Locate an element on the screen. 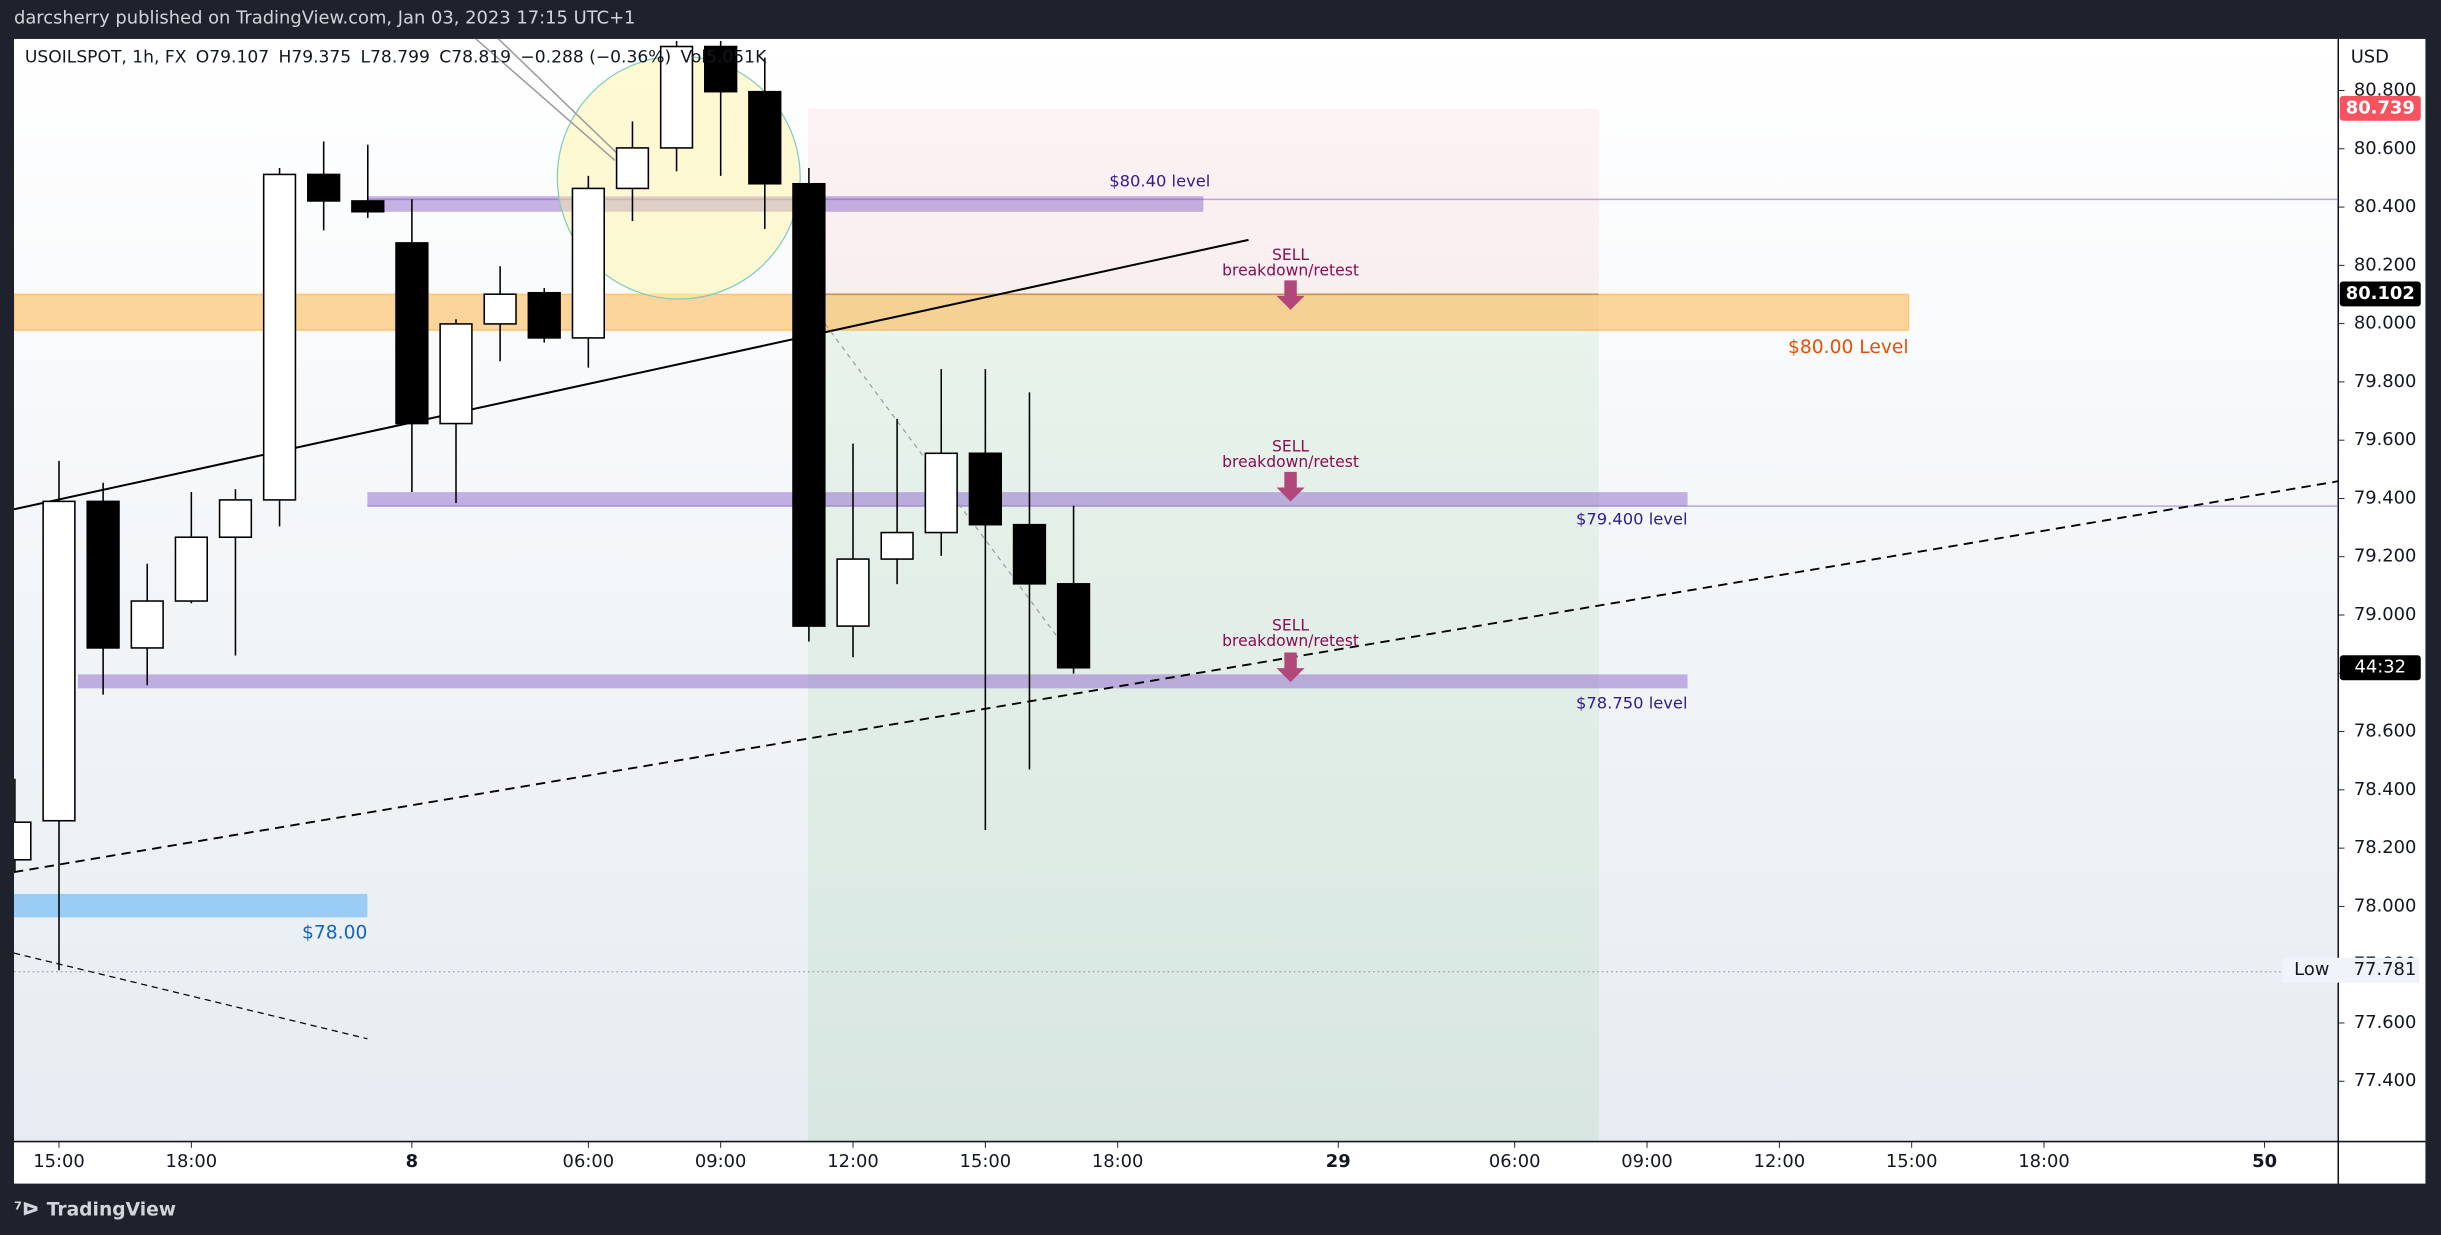 Image resolution: width=2441 pixels, height=1235 pixels. y-tick-label: 80.400 is located at coordinates (2385, 206).